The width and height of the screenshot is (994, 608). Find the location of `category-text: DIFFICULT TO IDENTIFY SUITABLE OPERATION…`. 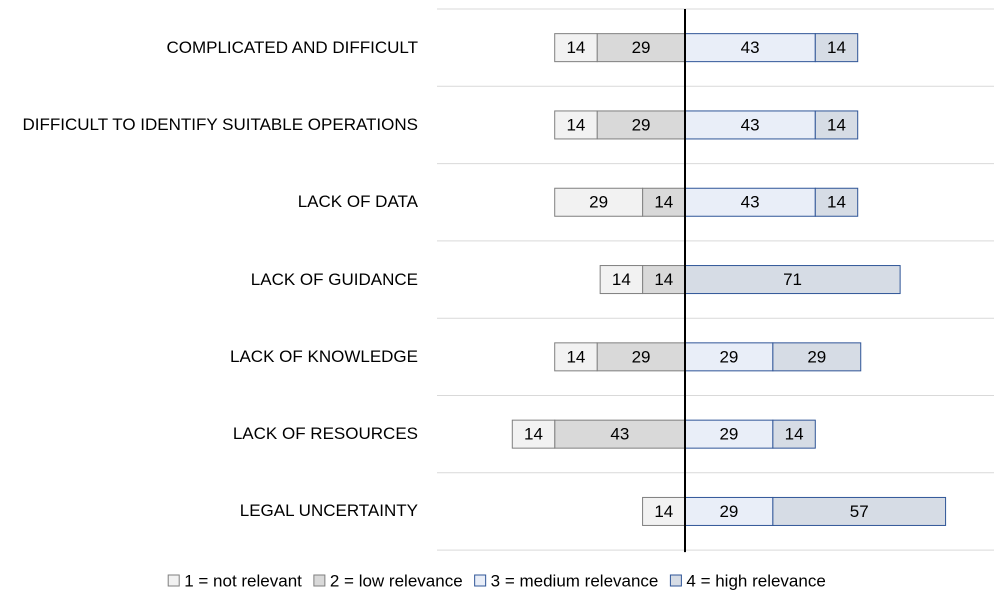

category-text: DIFFICULT TO IDENTIFY SUITABLE OPERATION… is located at coordinates (220, 124).